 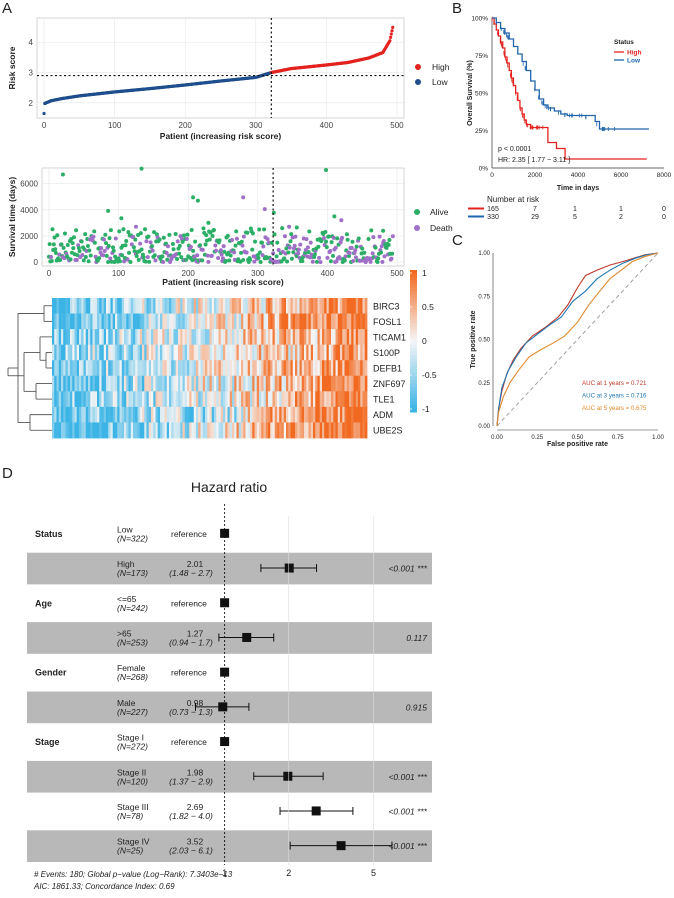 I want to click on survival-legend-death-label: Death, so click(x=441, y=228).